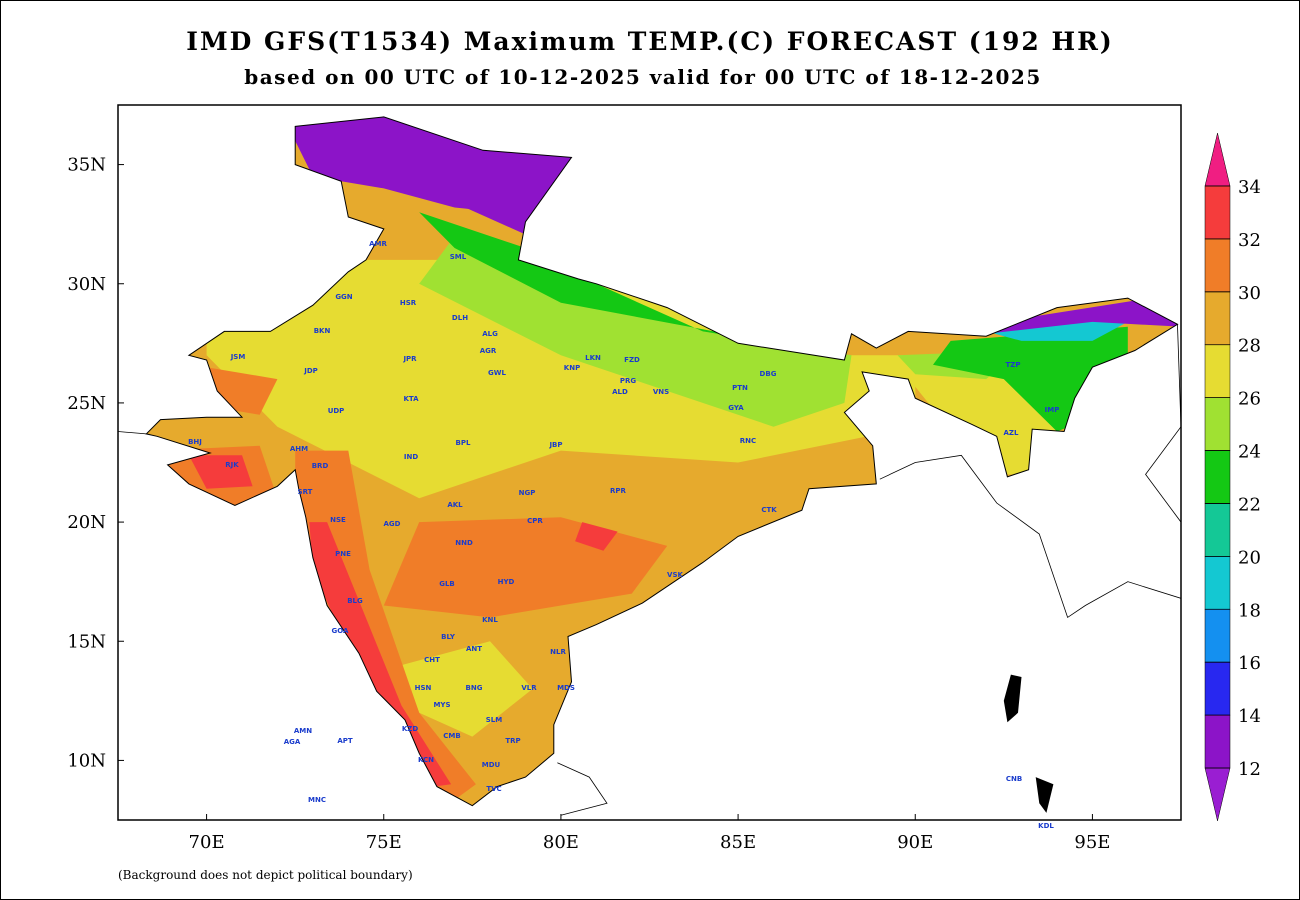 Image resolution: width=1300 pixels, height=900 pixels. I want to click on station-label: SML, so click(458, 257).